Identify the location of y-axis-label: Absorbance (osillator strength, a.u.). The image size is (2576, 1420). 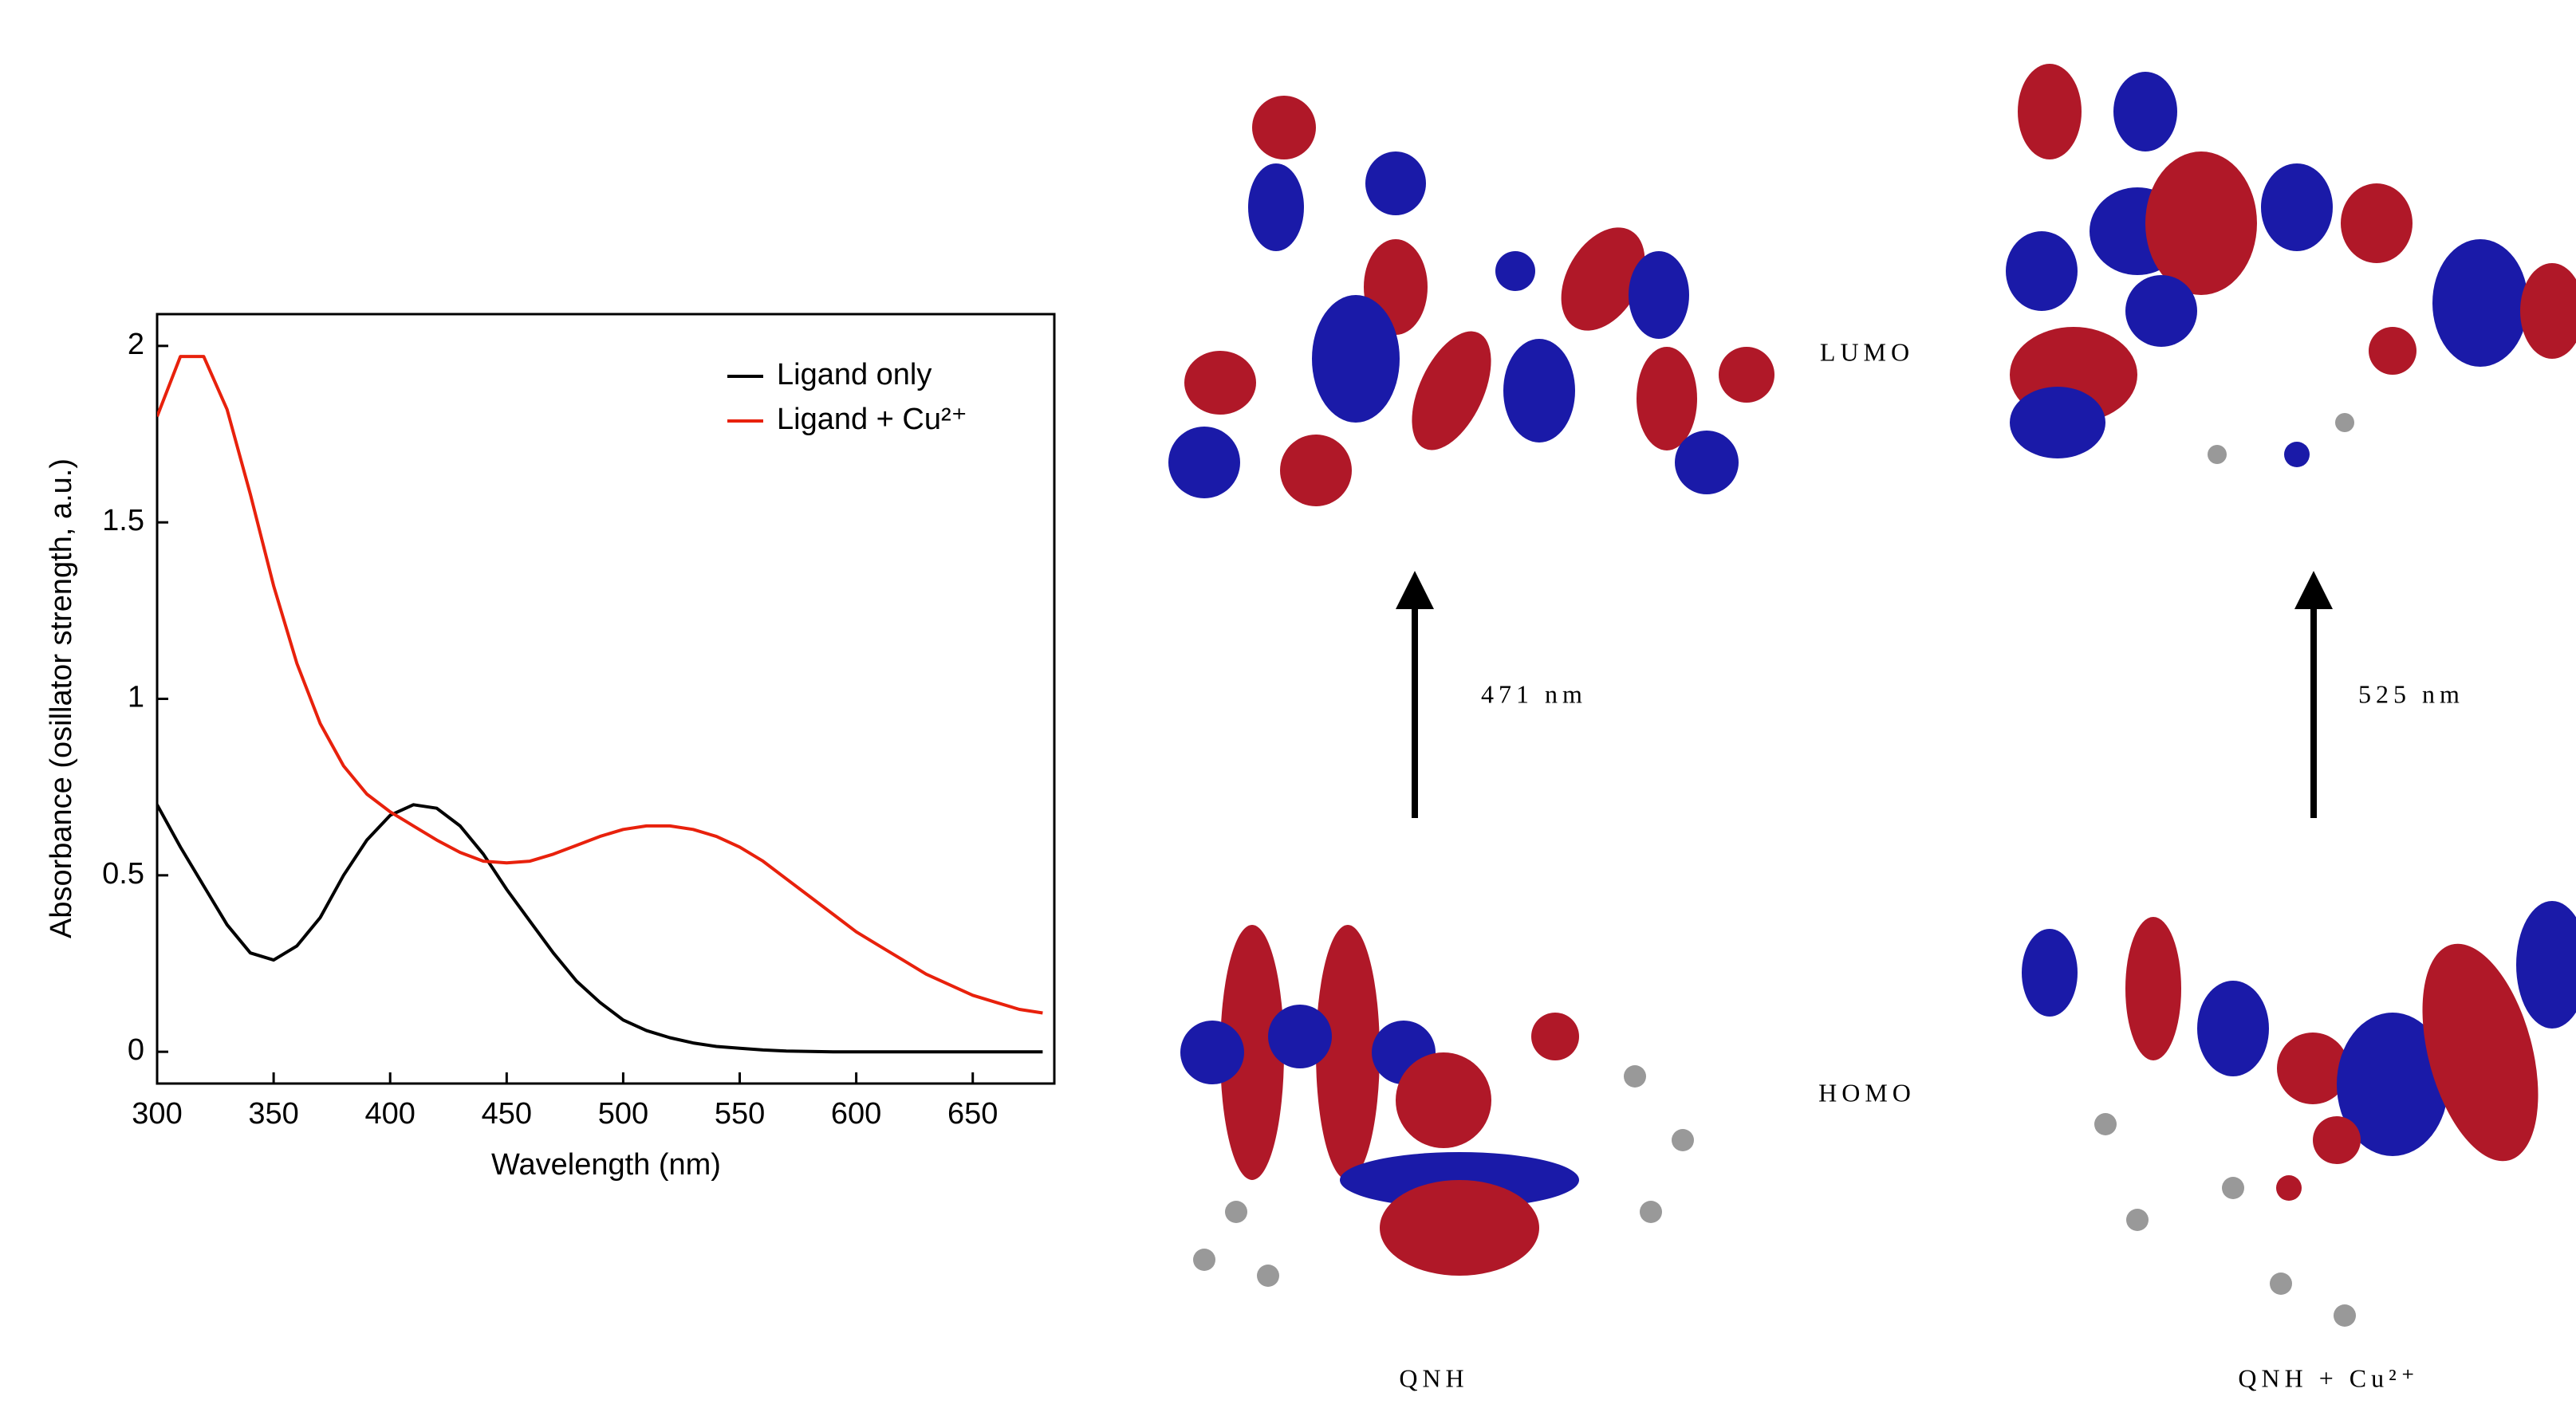
(61, 698).